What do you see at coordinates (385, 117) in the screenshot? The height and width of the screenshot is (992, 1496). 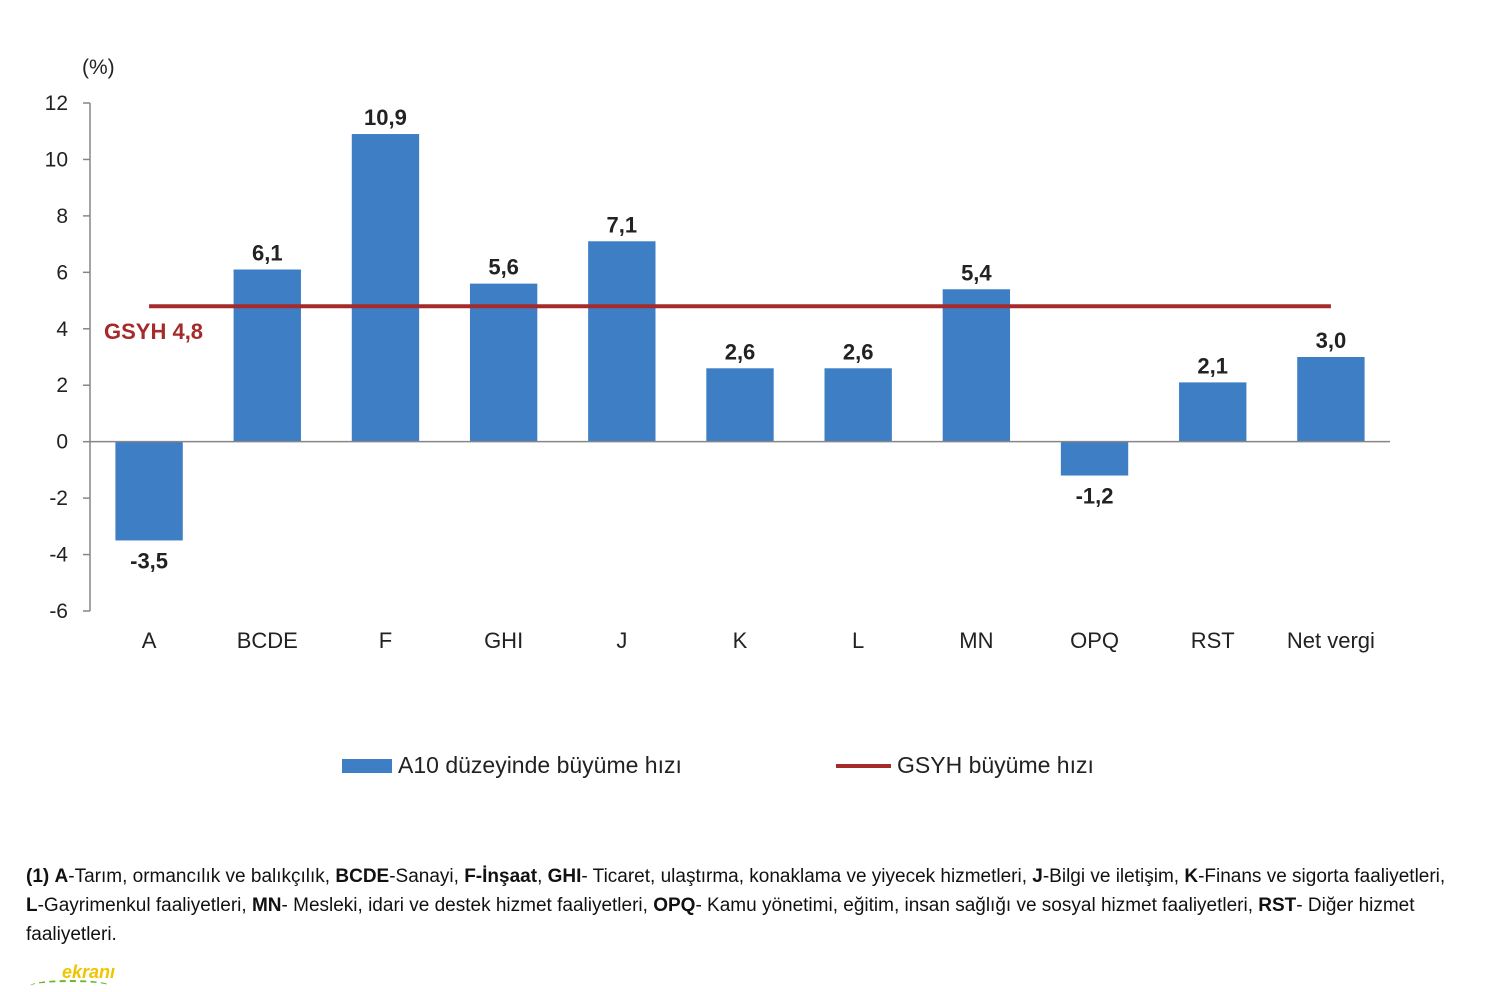 I see `data-label: 10,9` at bounding box center [385, 117].